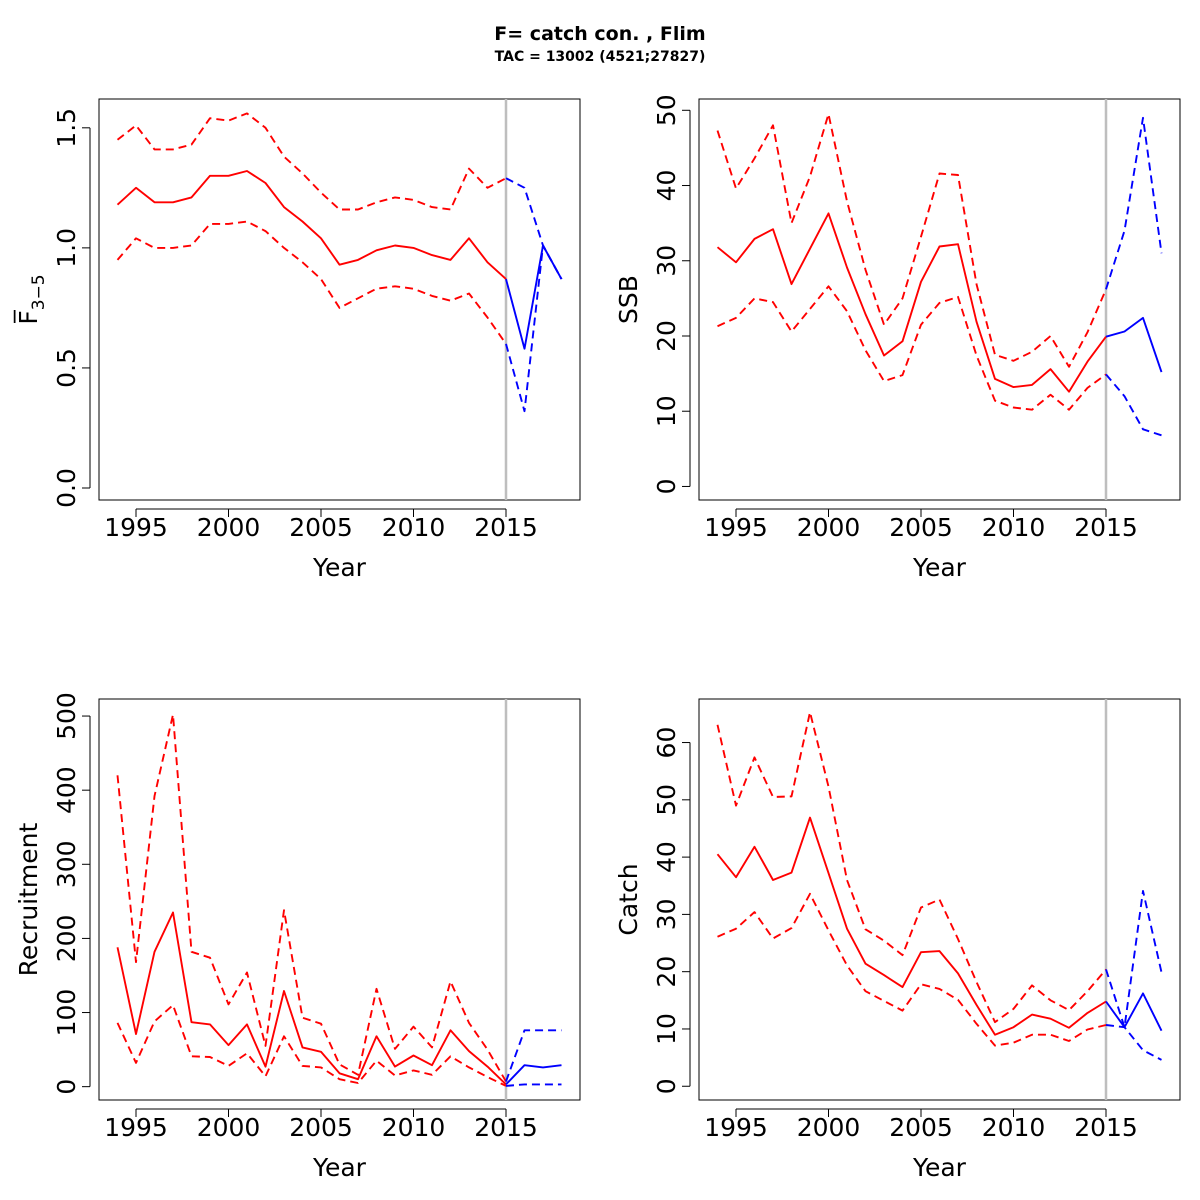 The height and width of the screenshot is (1200, 1200). What do you see at coordinates (66, 248) in the screenshot?
I see `y-tick-label: 1.0` at bounding box center [66, 248].